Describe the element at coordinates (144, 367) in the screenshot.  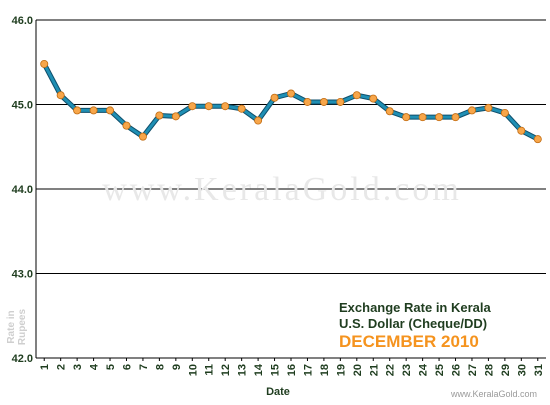
I see `x-tick-label: 7` at that location.